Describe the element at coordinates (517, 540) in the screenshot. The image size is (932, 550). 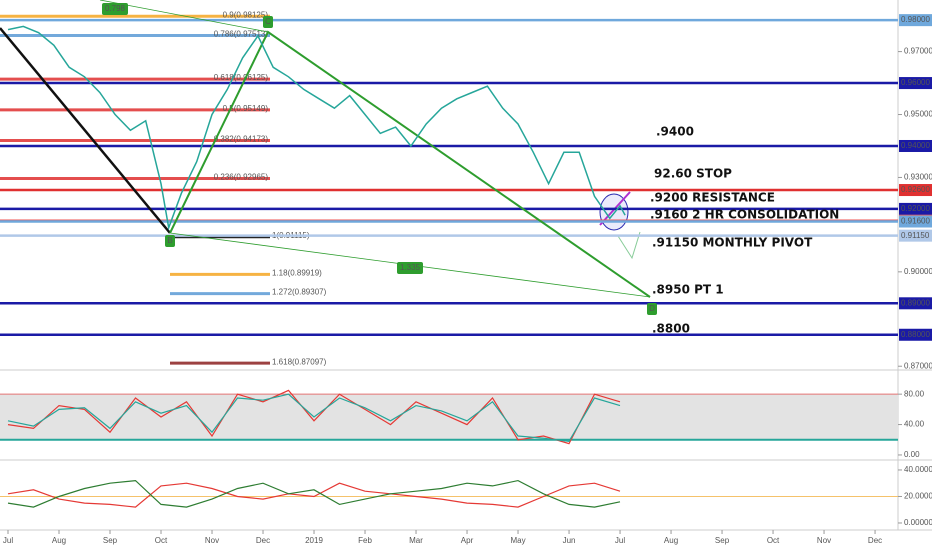
I see `x-tick-label: May` at that location.